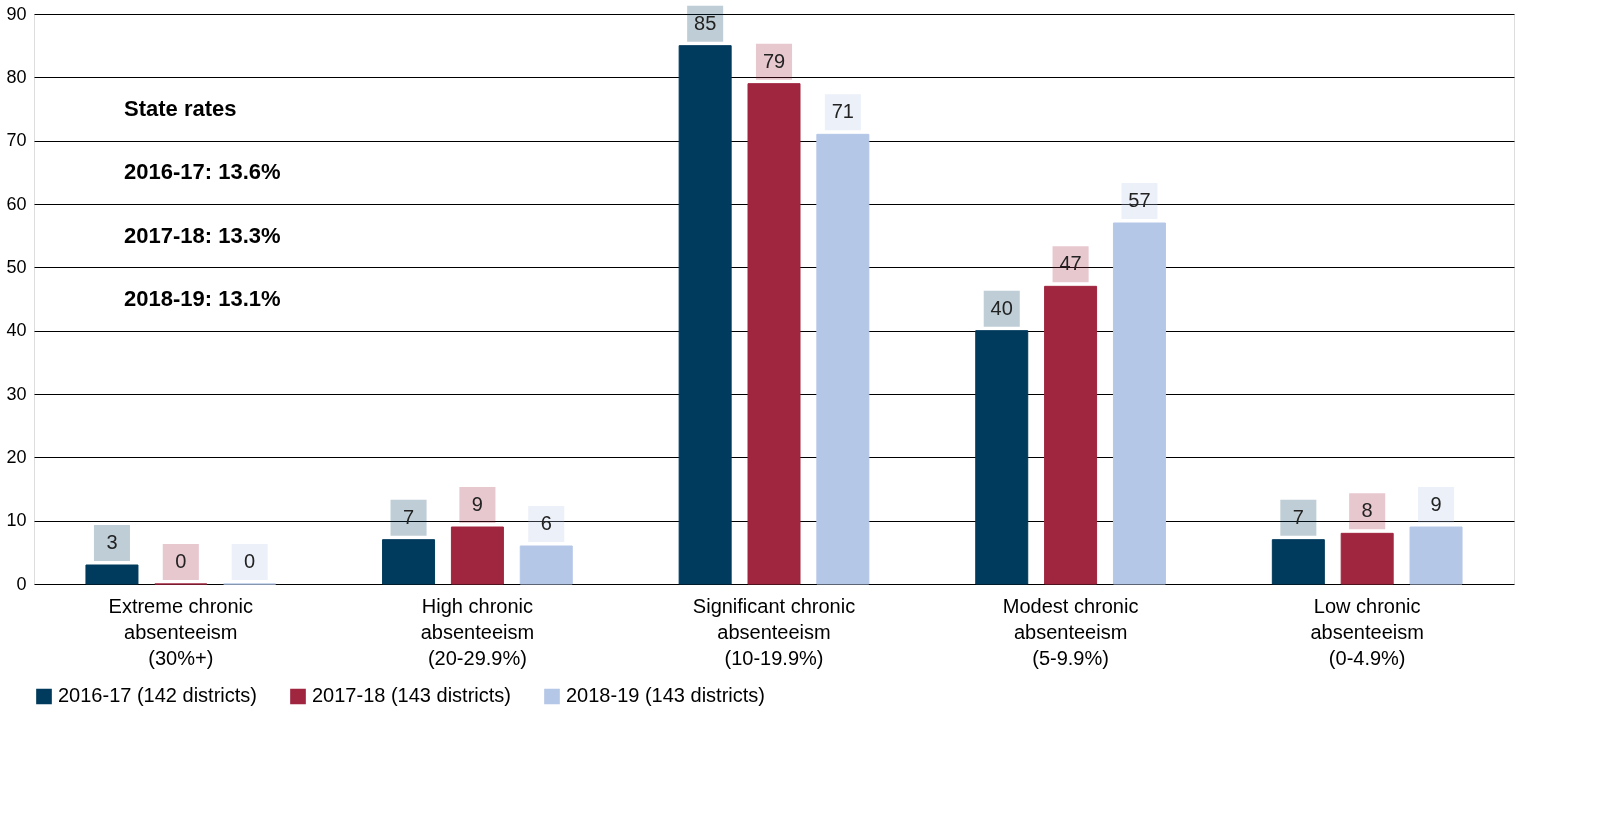 This screenshot has width=1616, height=823. Describe the element at coordinates (665, 695) in the screenshot. I see `legend-label: 2018-19 (143 districts)` at that location.